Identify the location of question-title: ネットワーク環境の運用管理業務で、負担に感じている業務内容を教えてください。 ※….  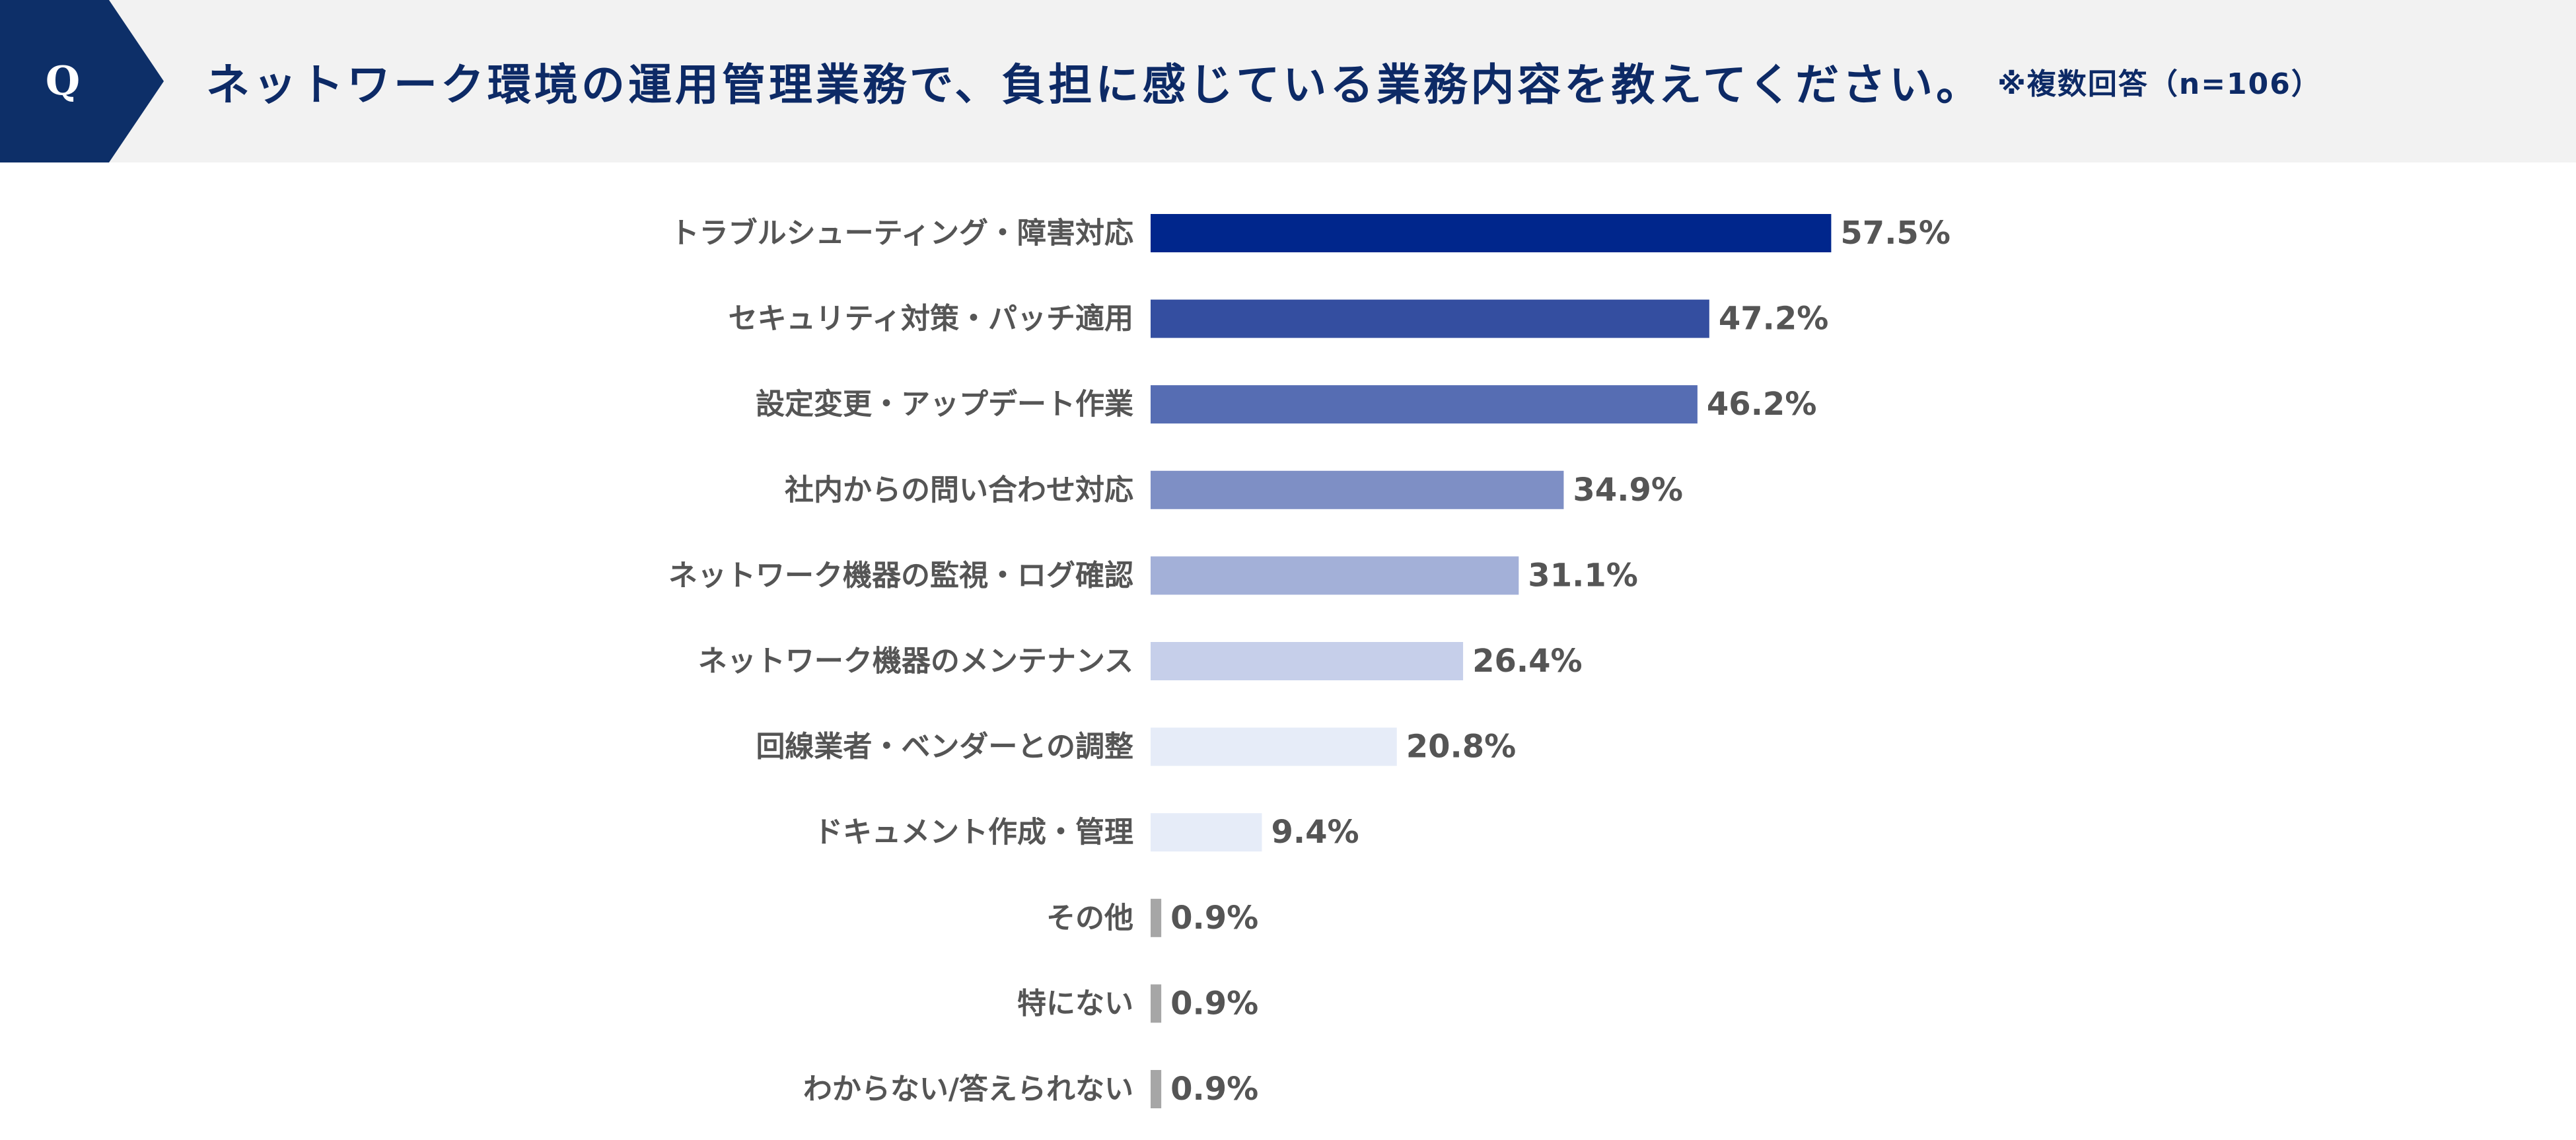
(1264, 81).